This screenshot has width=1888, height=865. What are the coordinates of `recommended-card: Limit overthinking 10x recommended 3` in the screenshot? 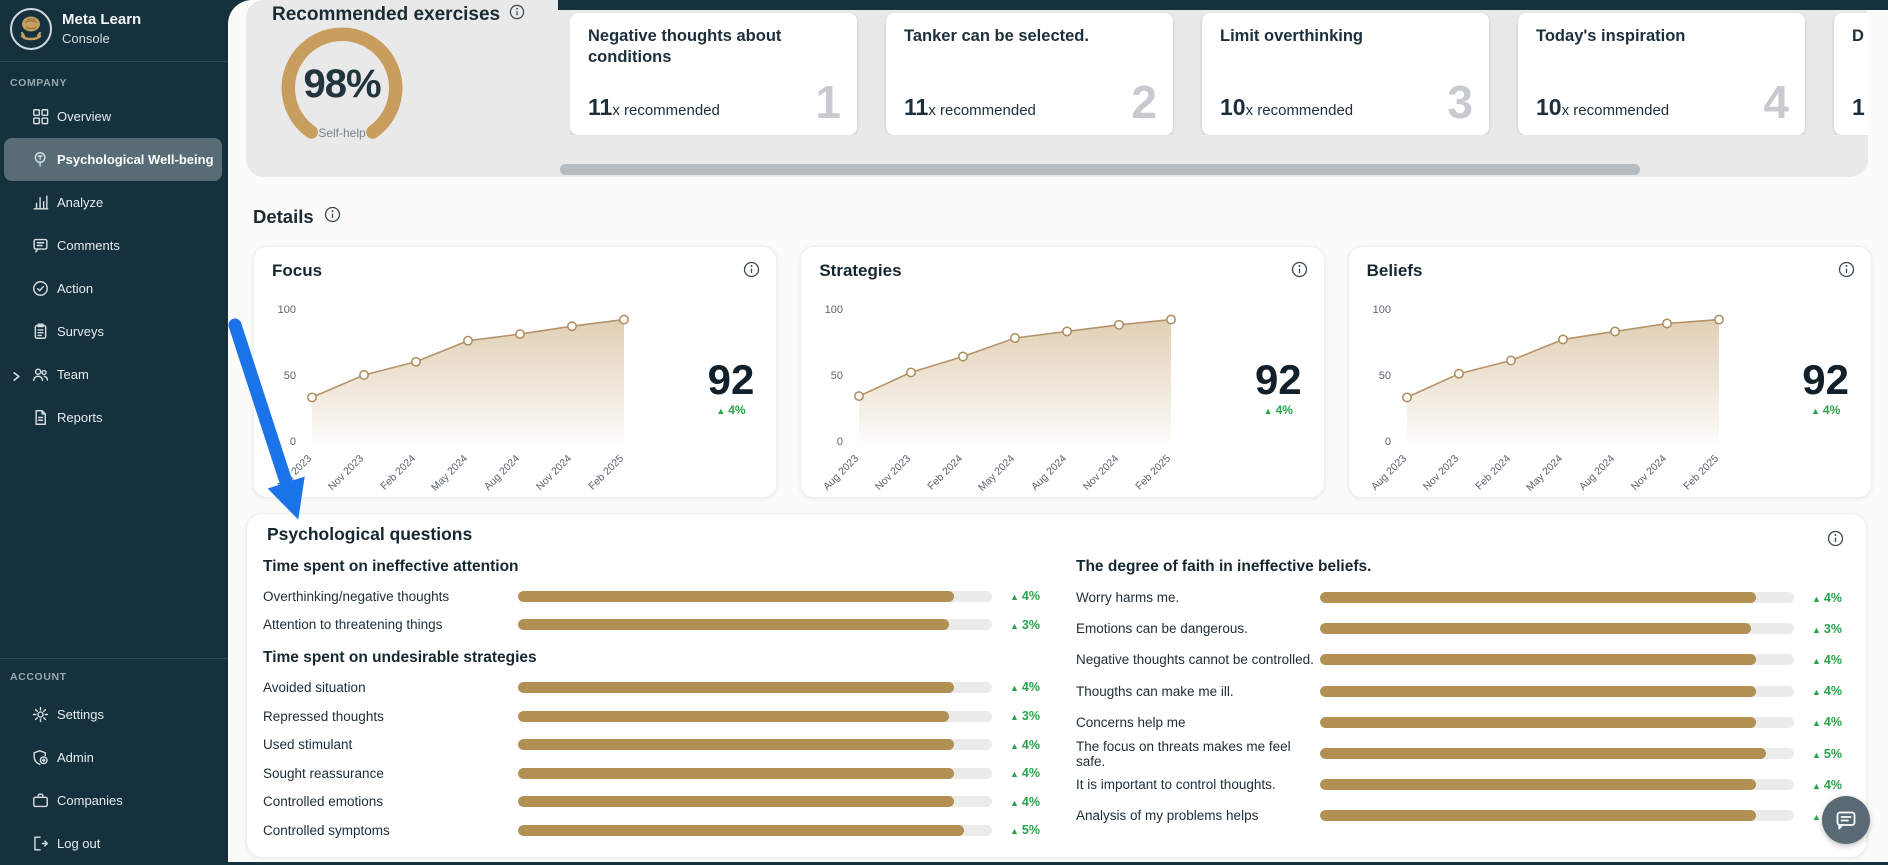 It's located at (1345, 74).